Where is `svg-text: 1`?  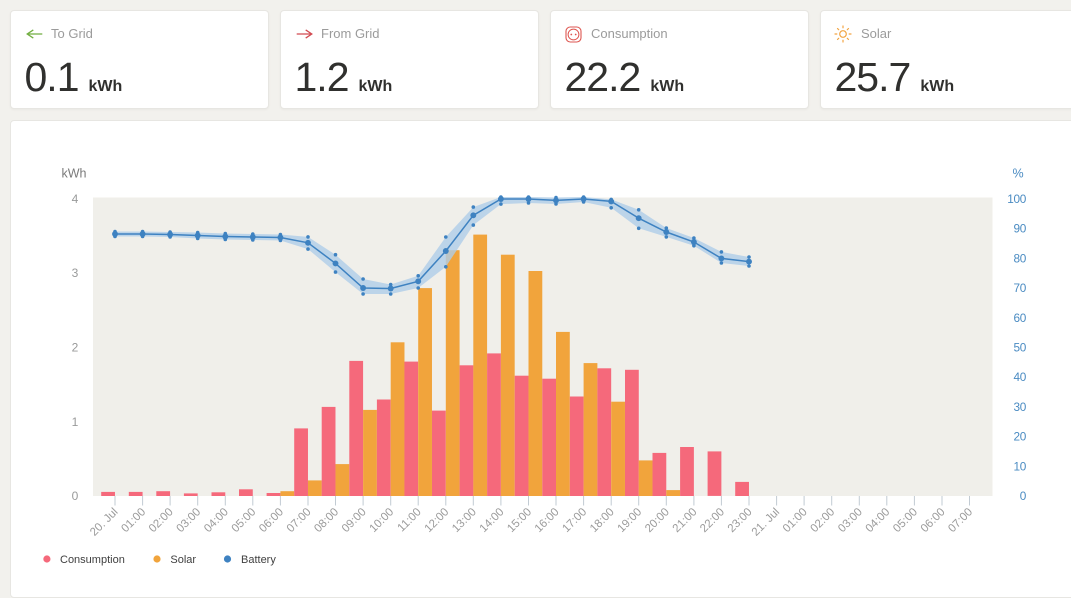 svg-text: 1 is located at coordinates (75, 422).